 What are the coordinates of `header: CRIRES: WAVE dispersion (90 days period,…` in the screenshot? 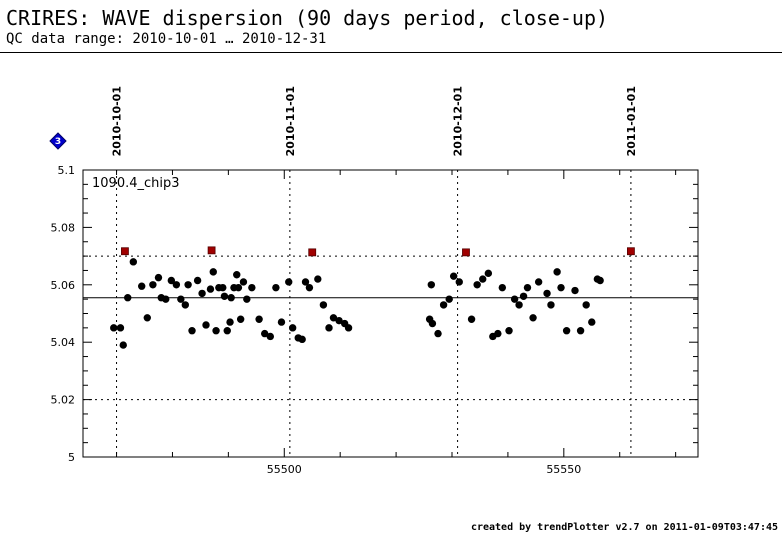 It's located at (391, 28).